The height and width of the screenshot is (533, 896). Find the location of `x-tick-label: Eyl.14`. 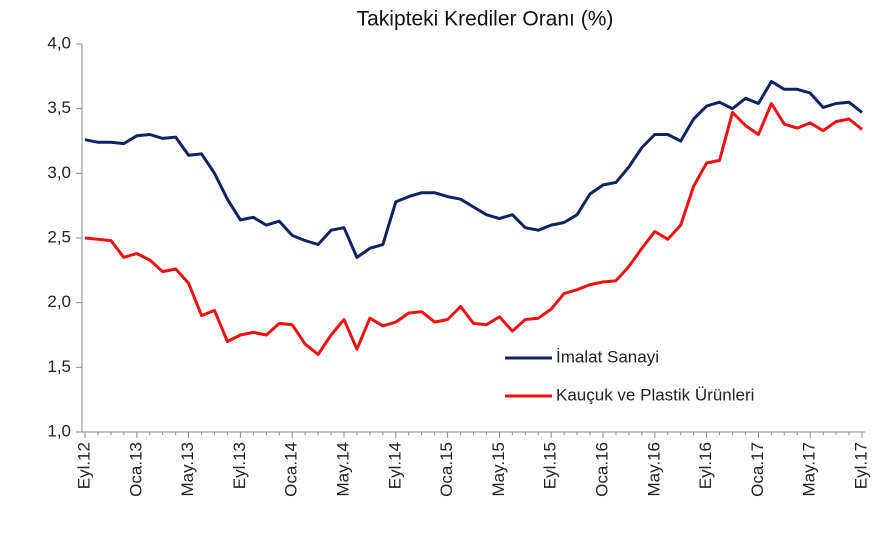

x-tick-label: Eyl.14 is located at coordinates (394, 465).